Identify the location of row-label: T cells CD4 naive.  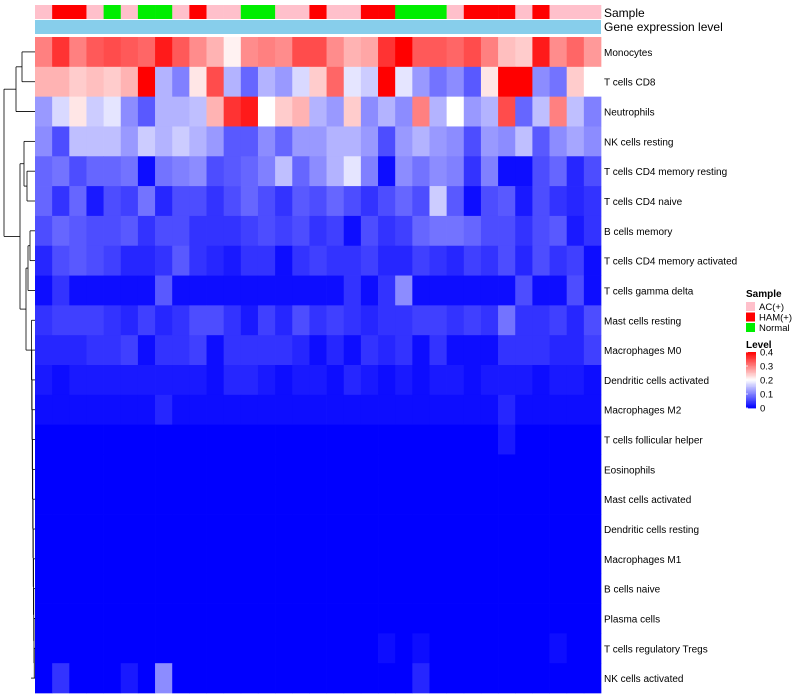
(643, 202).